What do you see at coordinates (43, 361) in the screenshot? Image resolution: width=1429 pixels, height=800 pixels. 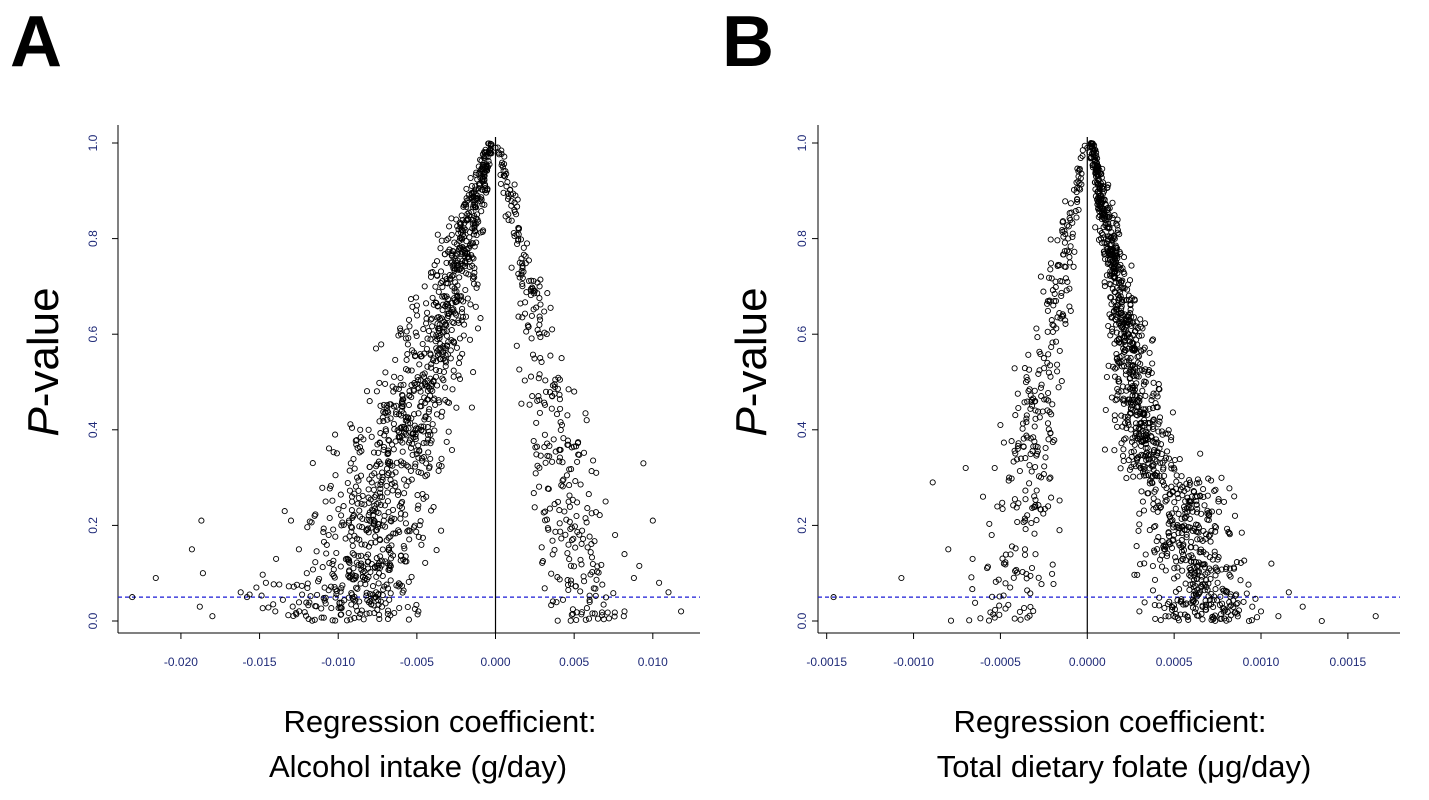 I see `y-axis-label: P-value` at bounding box center [43, 361].